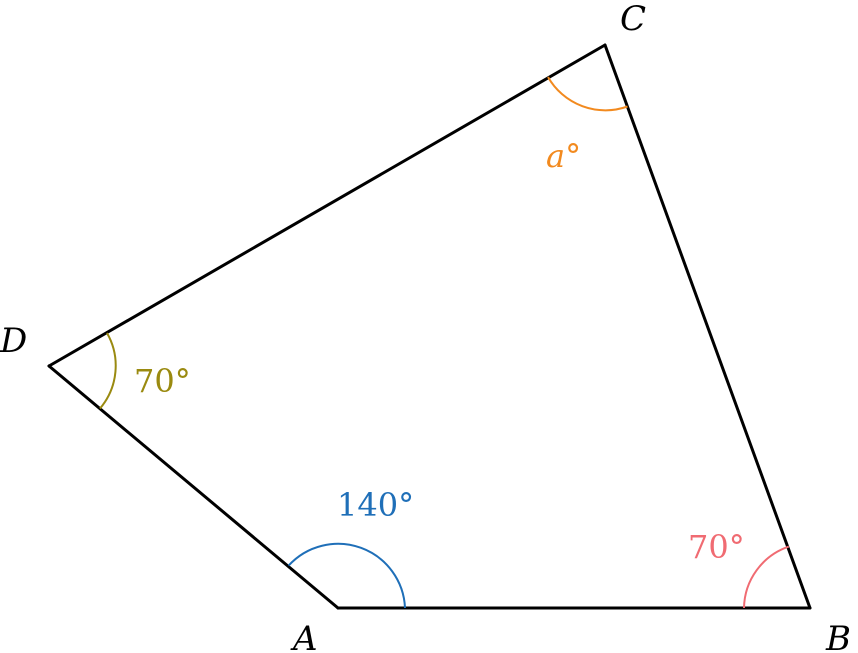 The height and width of the screenshot is (653, 858). Describe the element at coordinates (13, 341) in the screenshot. I see `vertex-label-d: D` at that location.